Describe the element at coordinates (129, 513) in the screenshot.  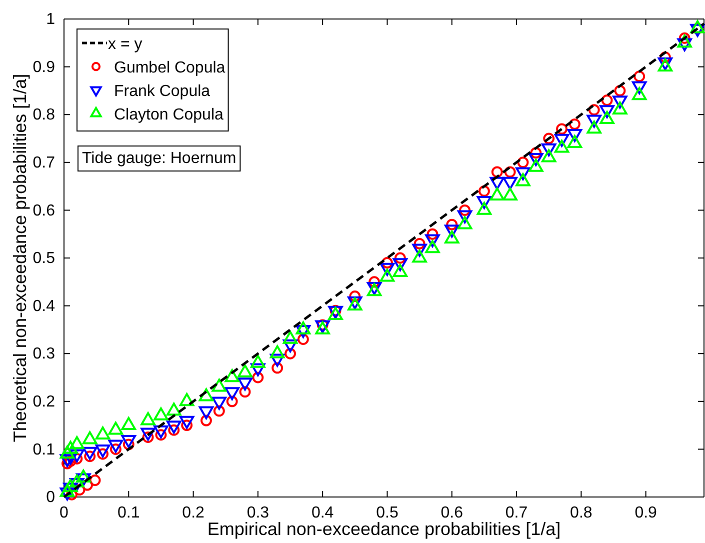
I see `x-tick-label: 0.1` at that location.